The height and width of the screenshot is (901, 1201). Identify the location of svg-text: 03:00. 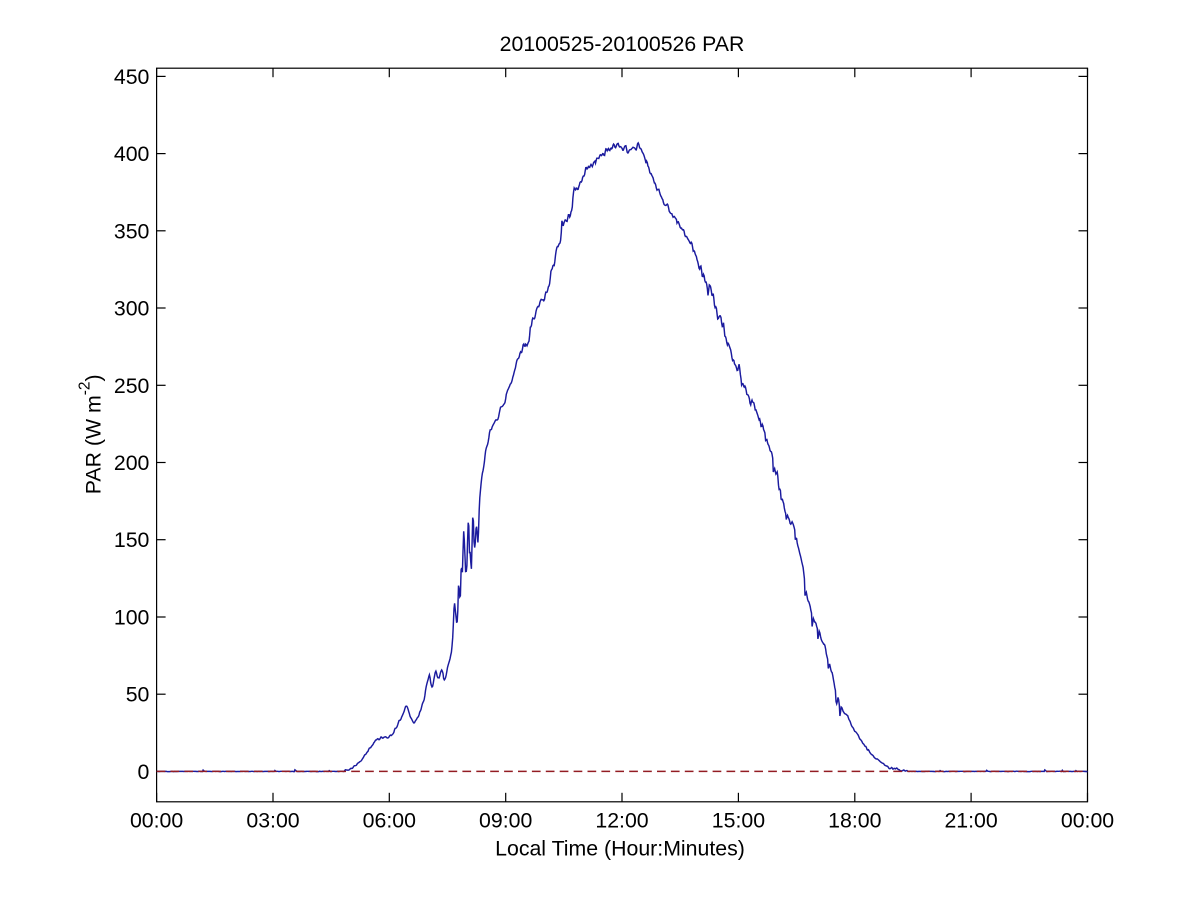
(272, 821).